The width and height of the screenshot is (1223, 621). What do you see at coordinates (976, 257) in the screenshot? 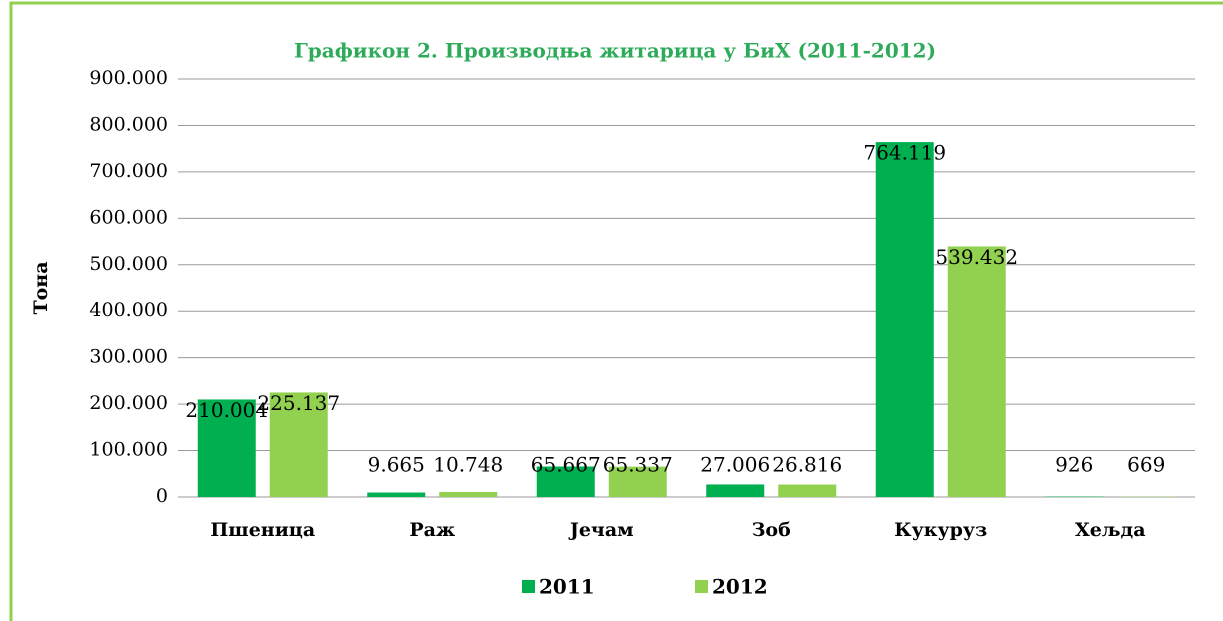
I see `value-label: 539.432` at bounding box center [976, 257].